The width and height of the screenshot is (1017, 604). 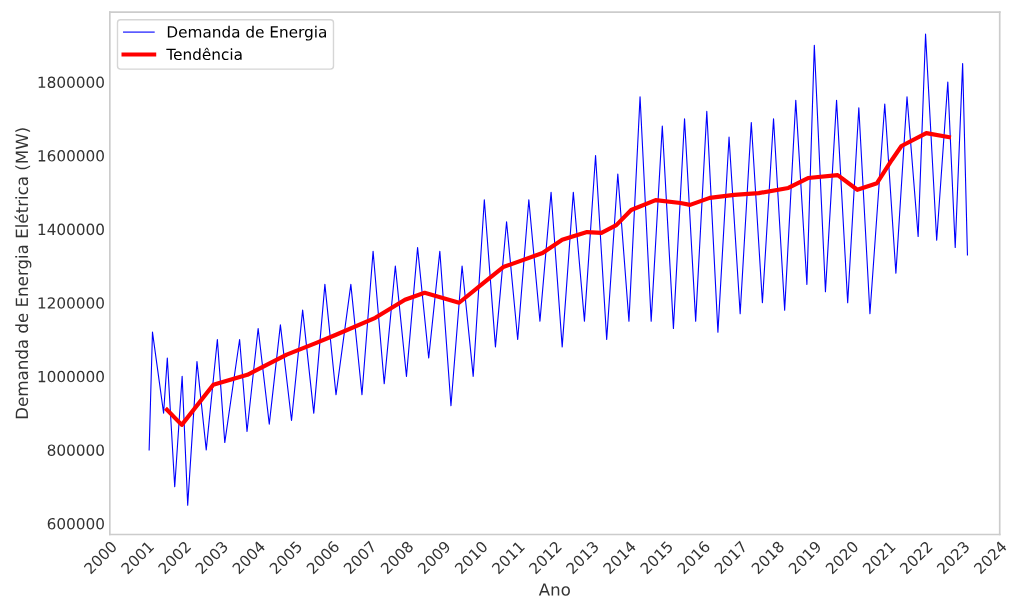 What do you see at coordinates (71, 229) in the screenshot?
I see `y-tick-label: 1400000` at bounding box center [71, 229].